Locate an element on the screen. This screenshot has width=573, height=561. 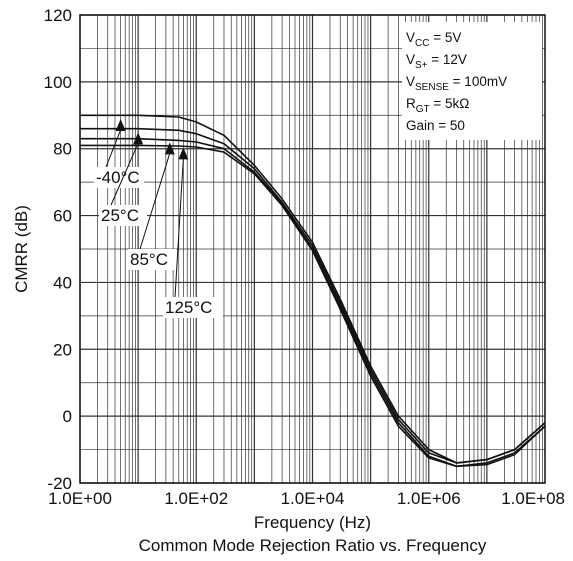
x-axis-label: Frequency (Hz) is located at coordinates (312, 522).